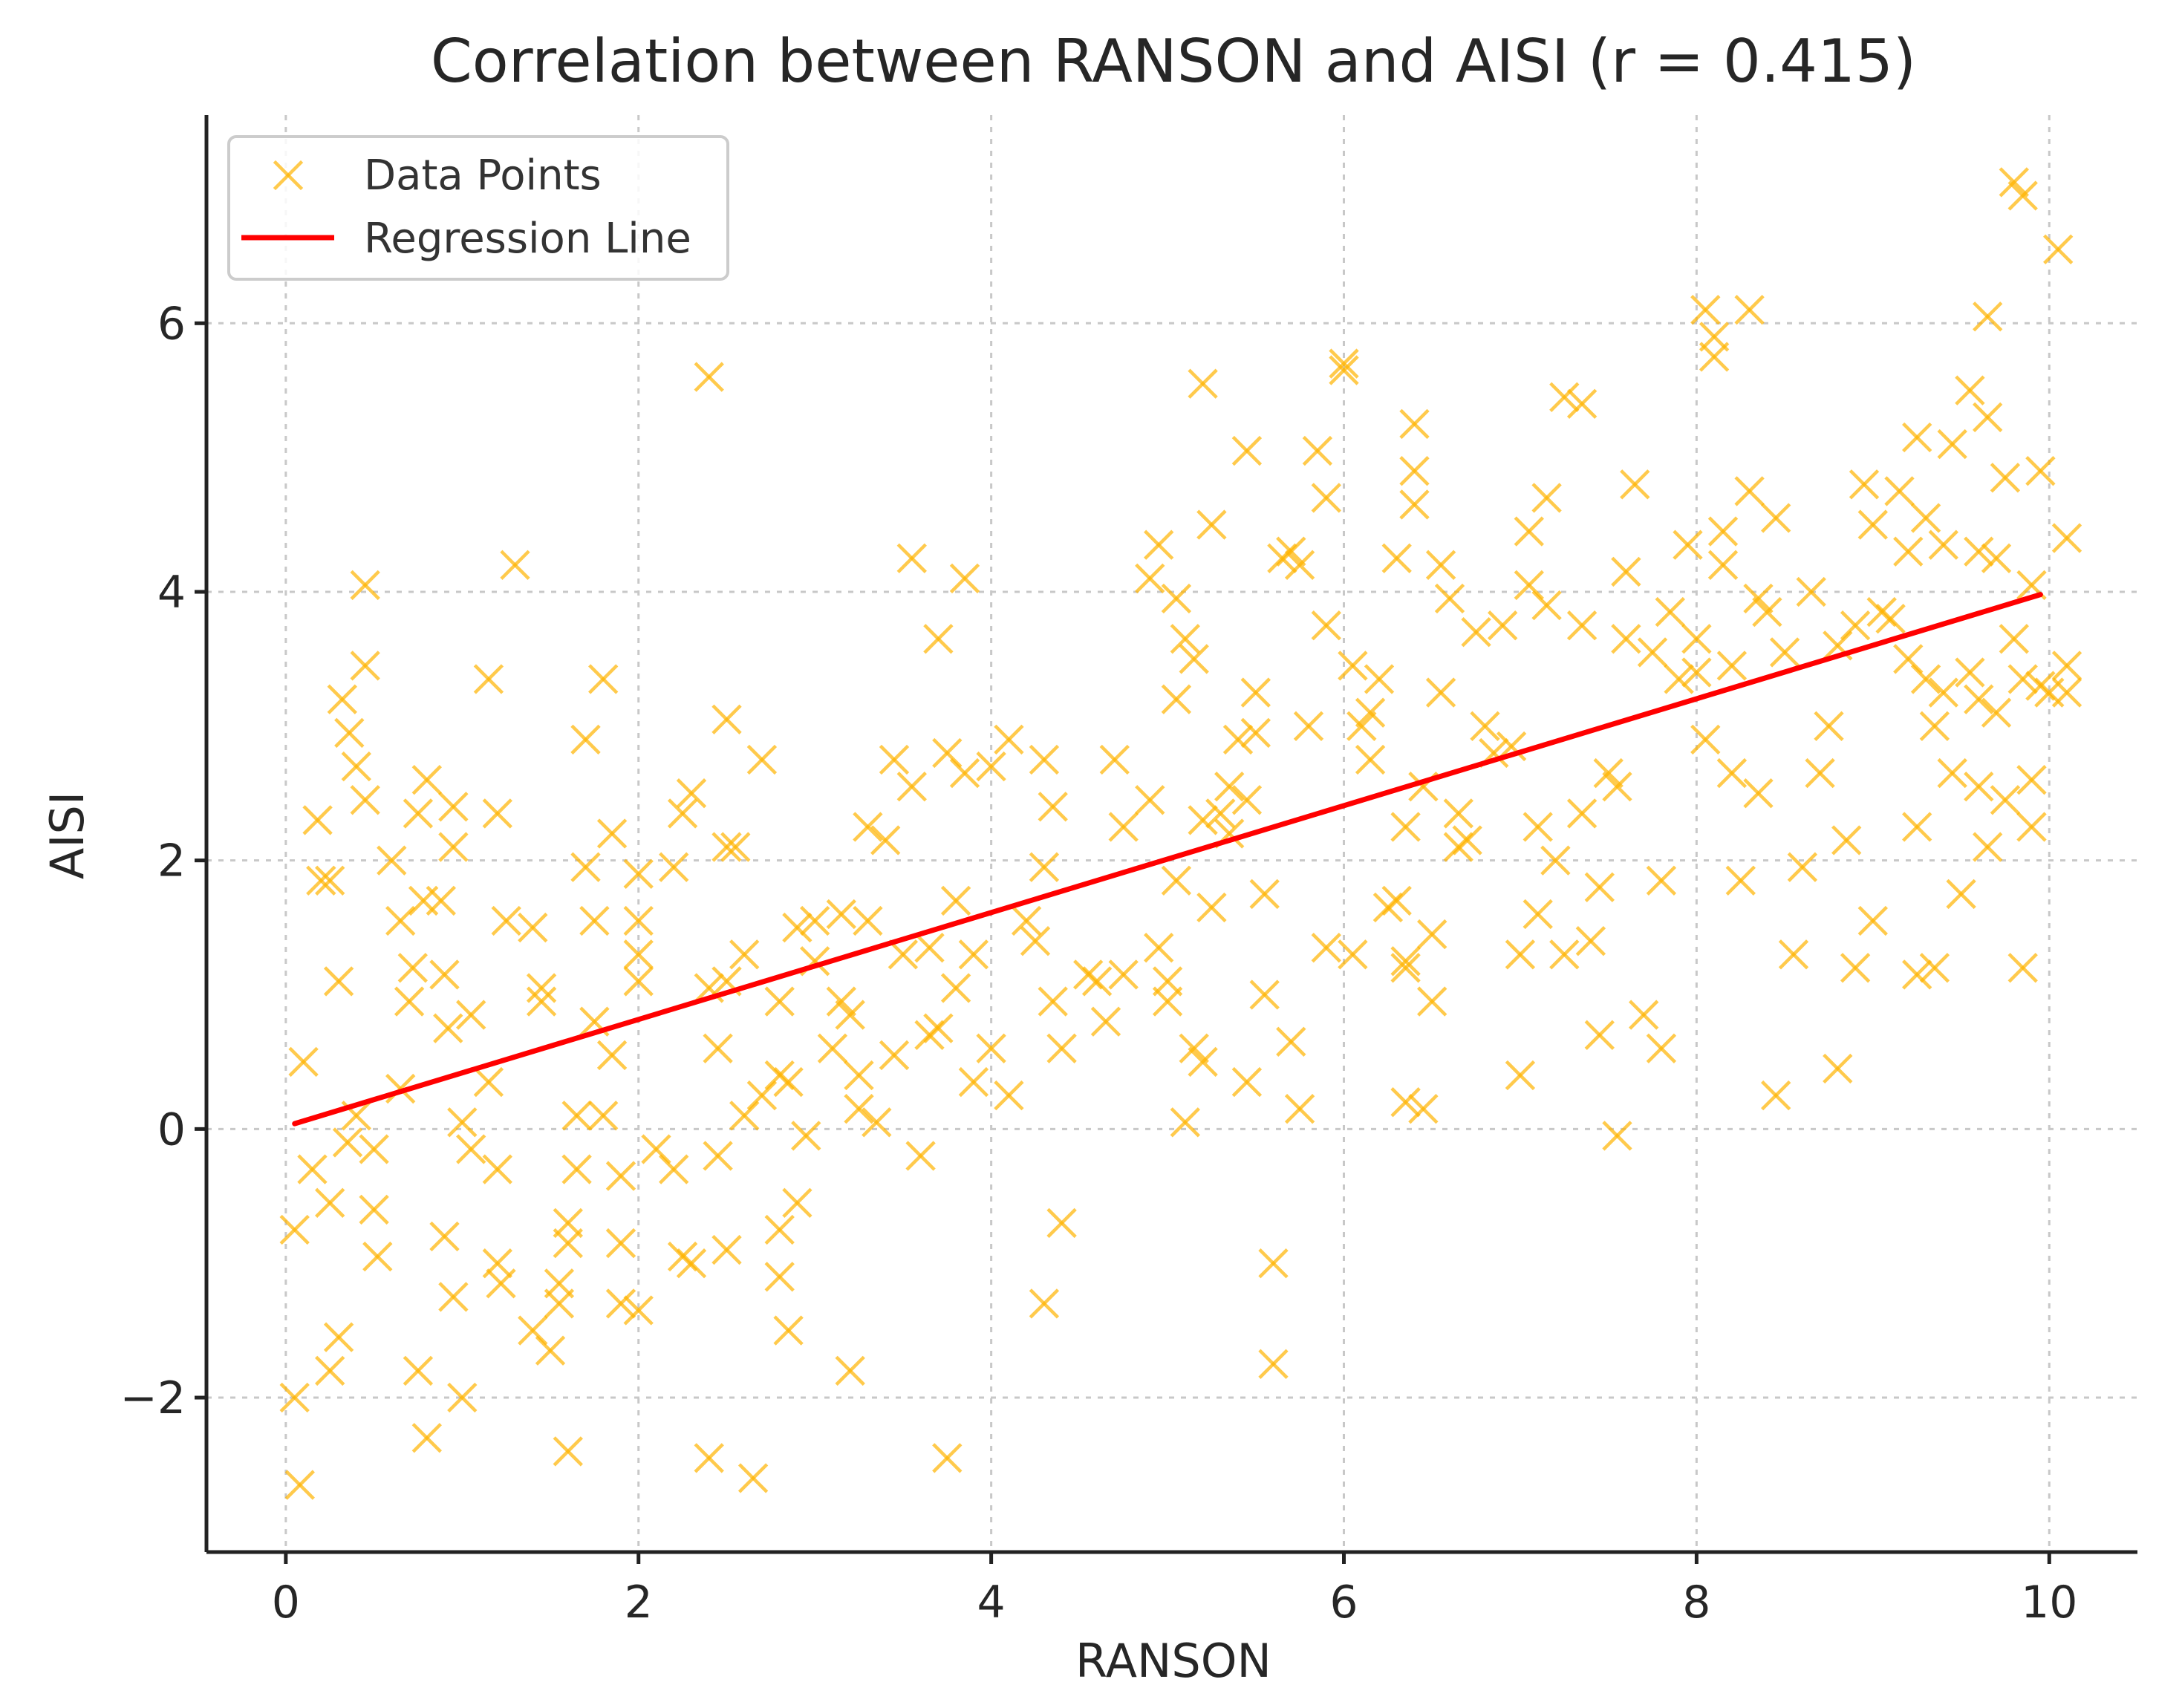 This screenshot has width=2182, height=1708. What do you see at coordinates (1696, 1603) in the screenshot?
I see `x-tick-label: 8` at bounding box center [1696, 1603].